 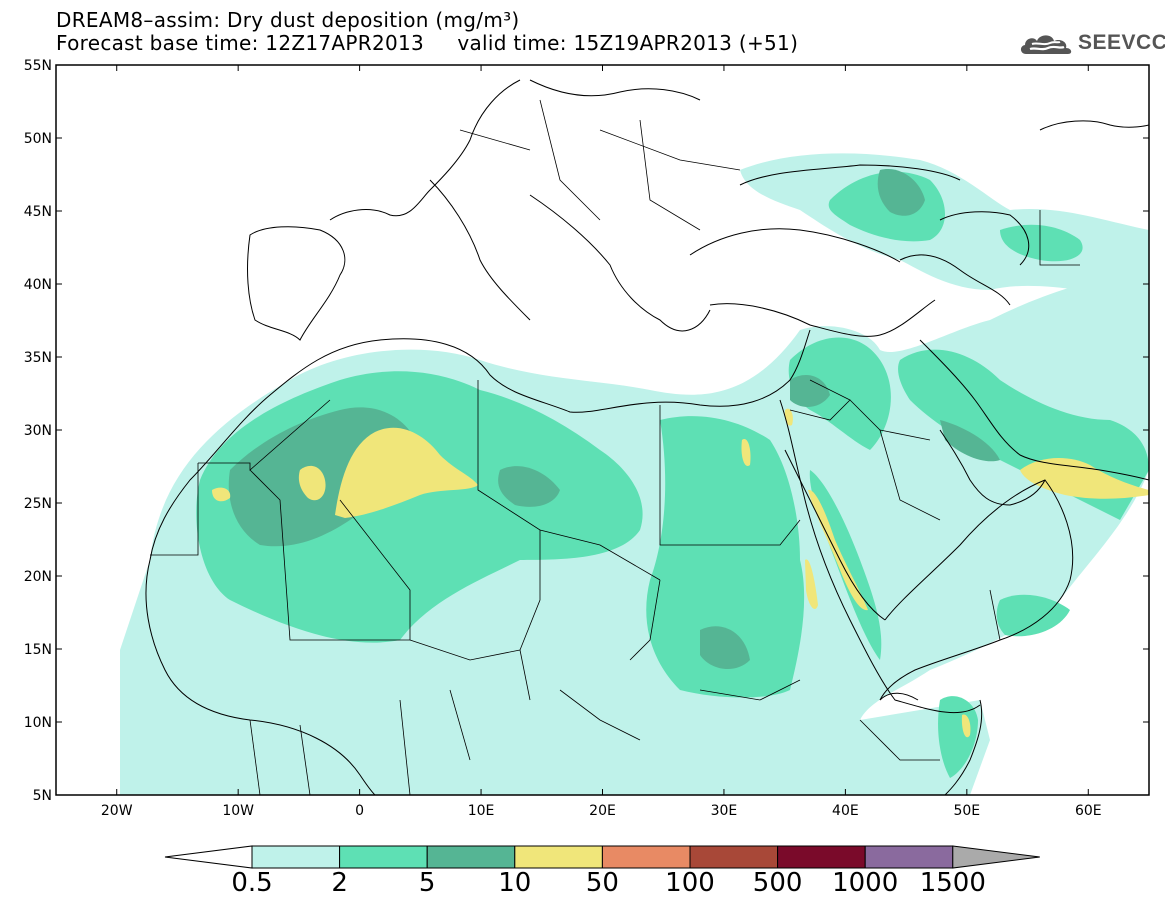 I want to click on lat-tick-label: 55N, so click(x=38, y=66).